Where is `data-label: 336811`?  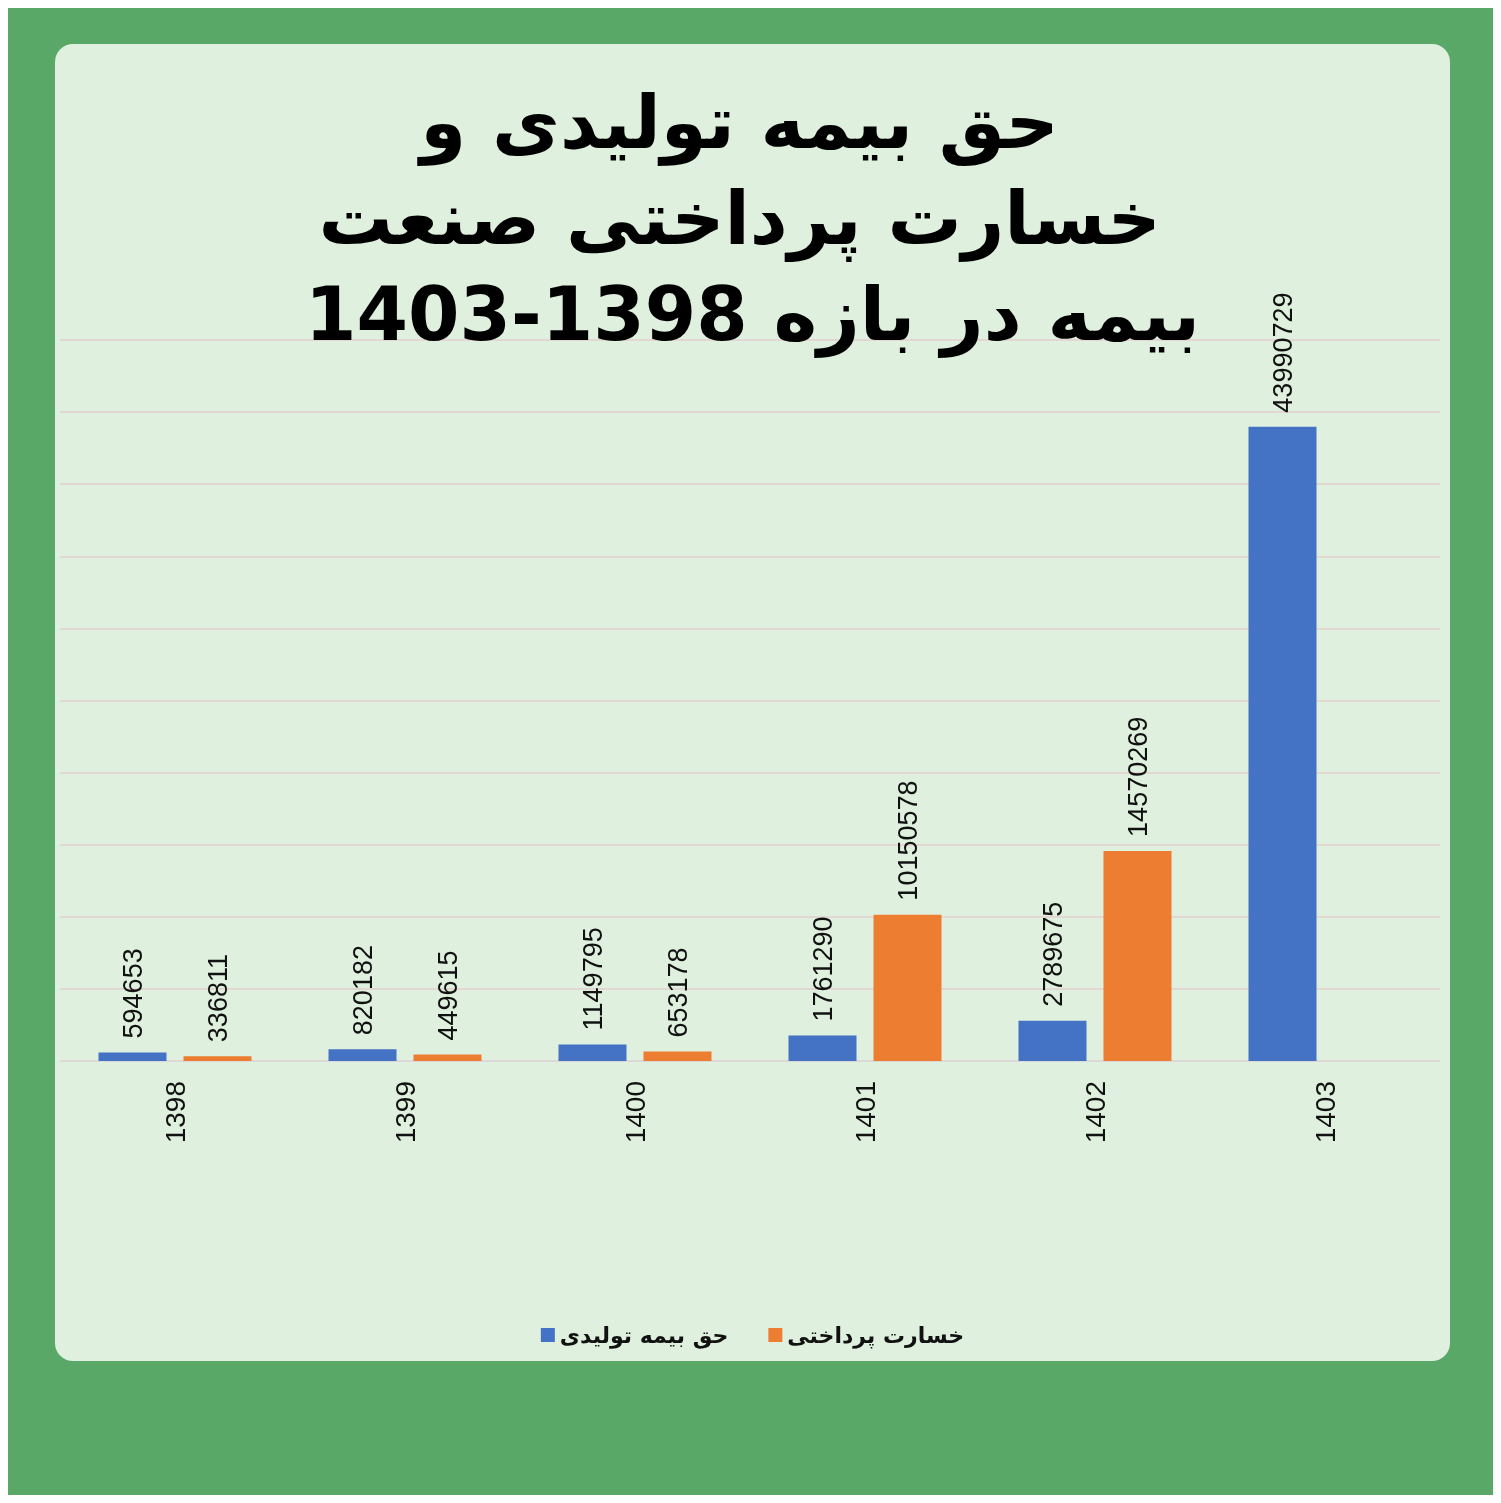
data-label: 336811 is located at coordinates (217, 998).